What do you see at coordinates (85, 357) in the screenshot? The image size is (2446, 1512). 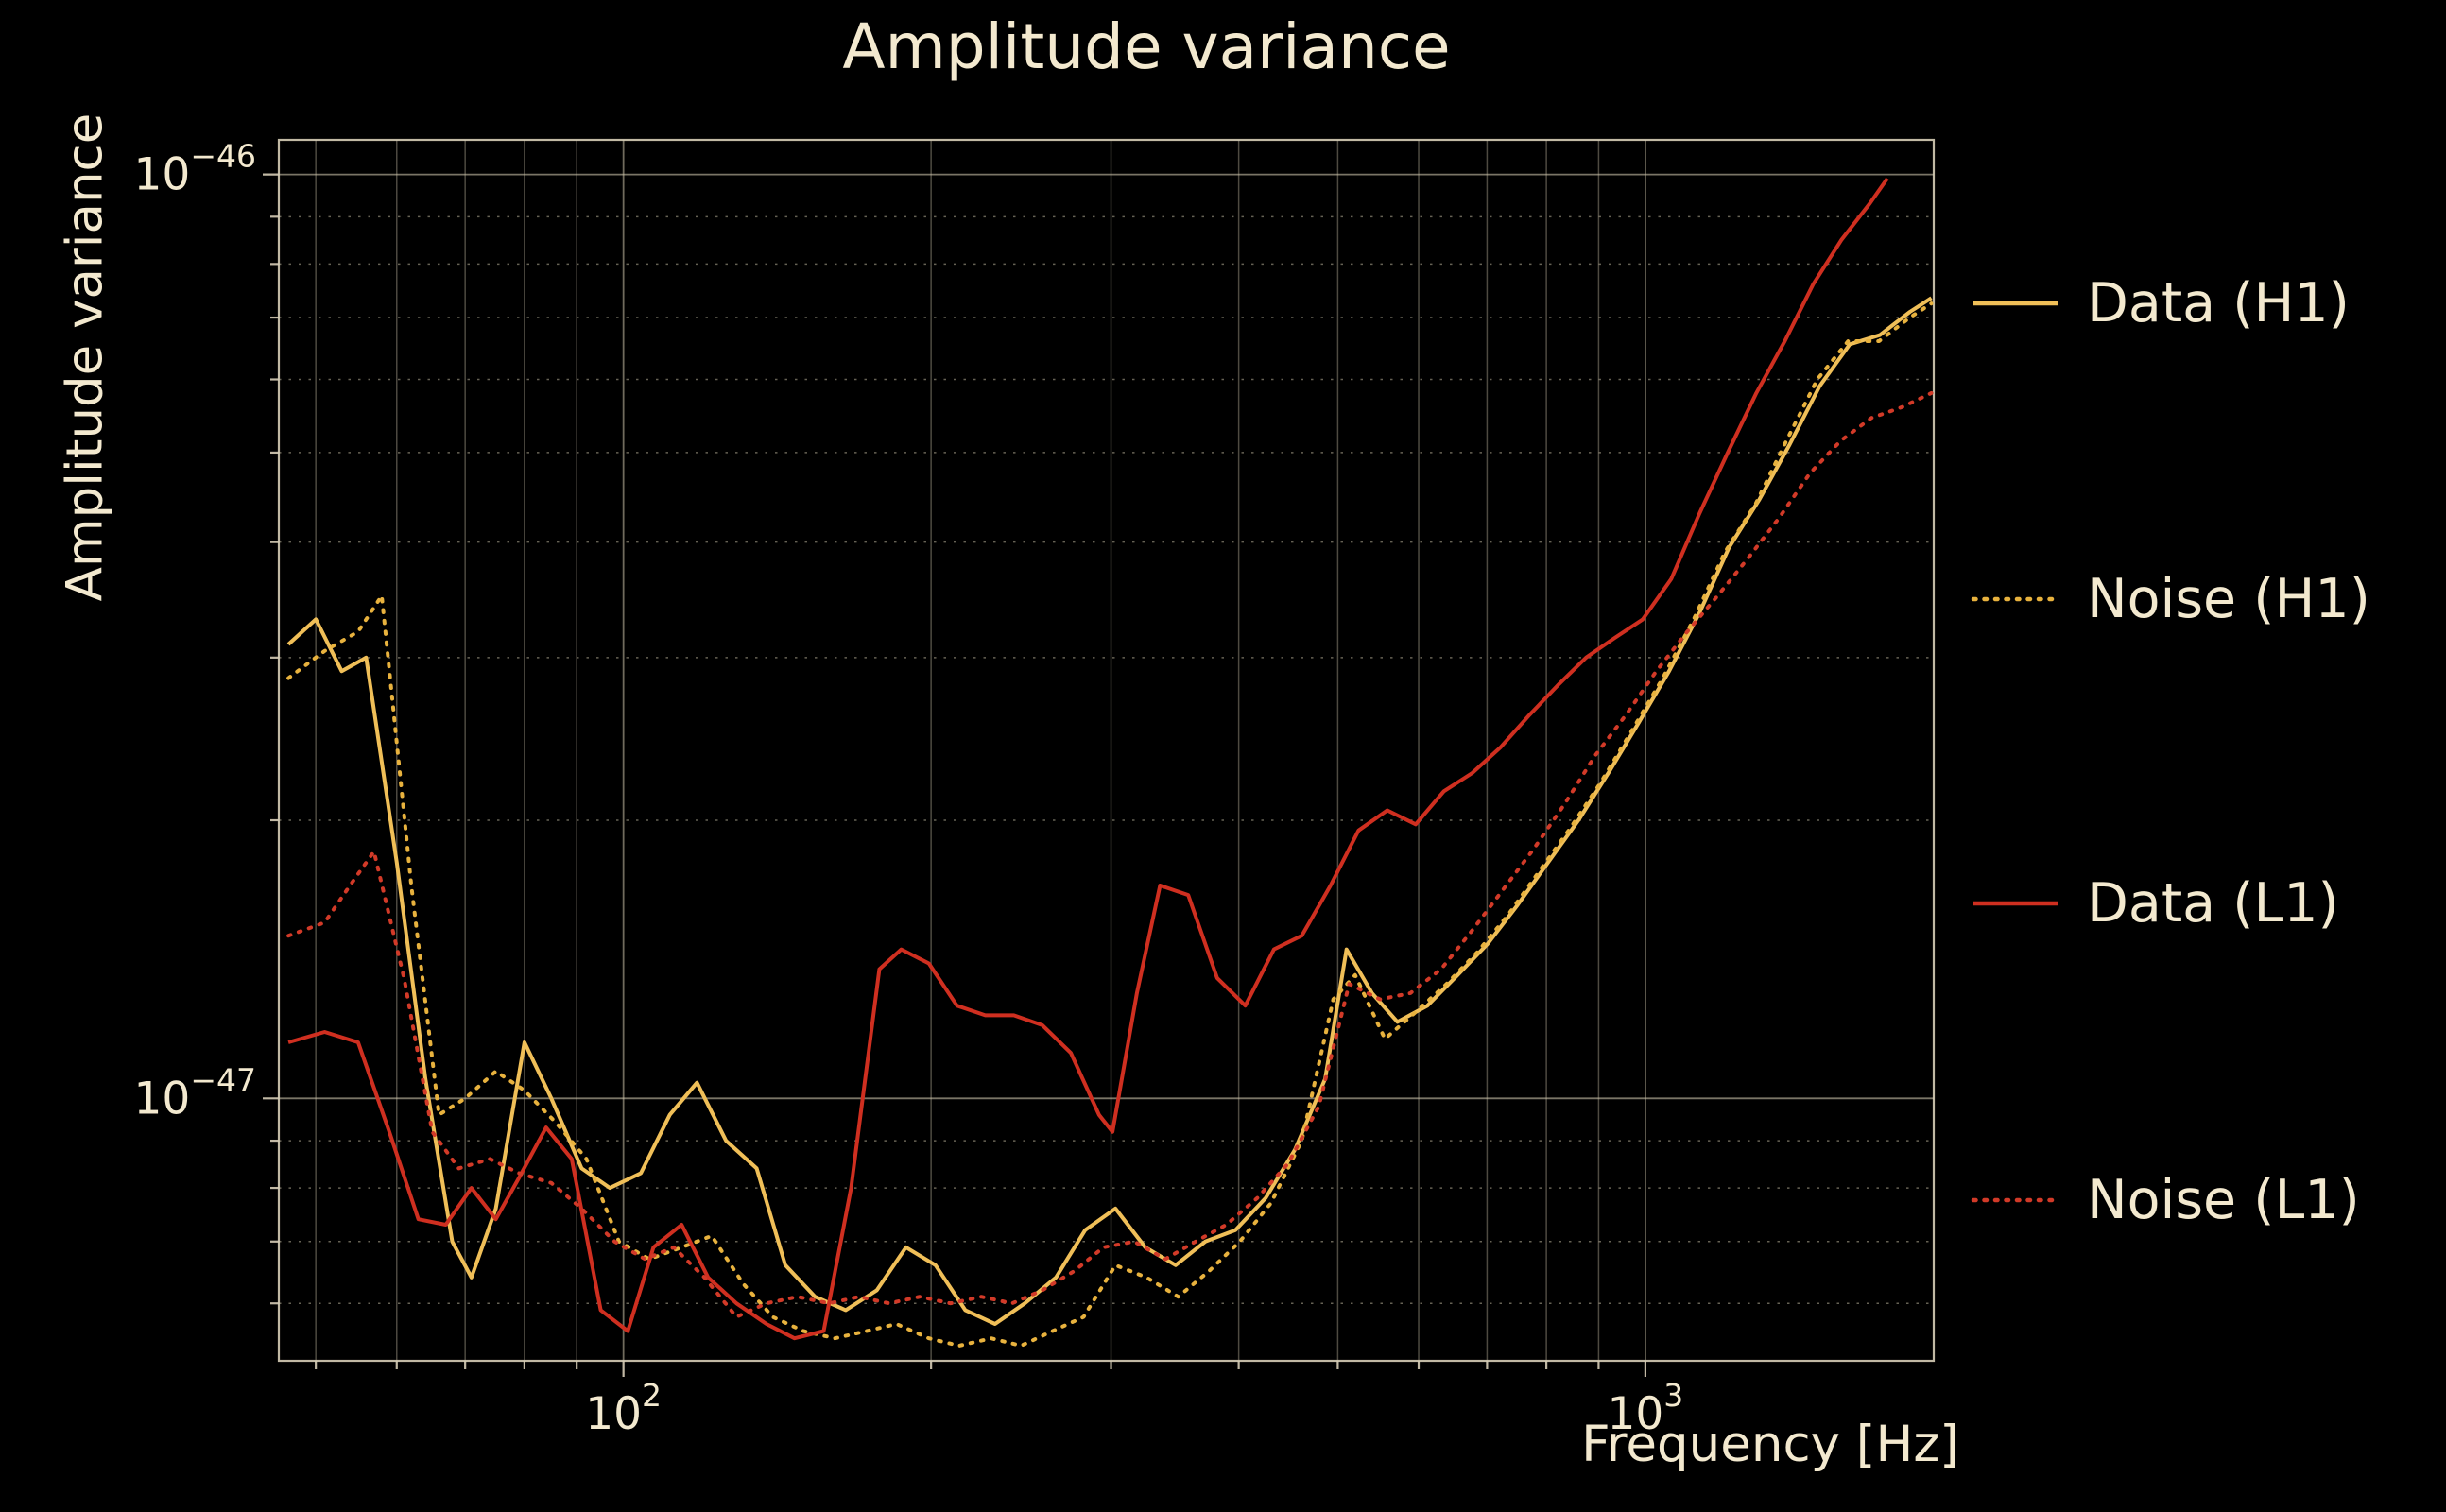 I see `y-axis-label: Amplitude variance` at bounding box center [85, 357].